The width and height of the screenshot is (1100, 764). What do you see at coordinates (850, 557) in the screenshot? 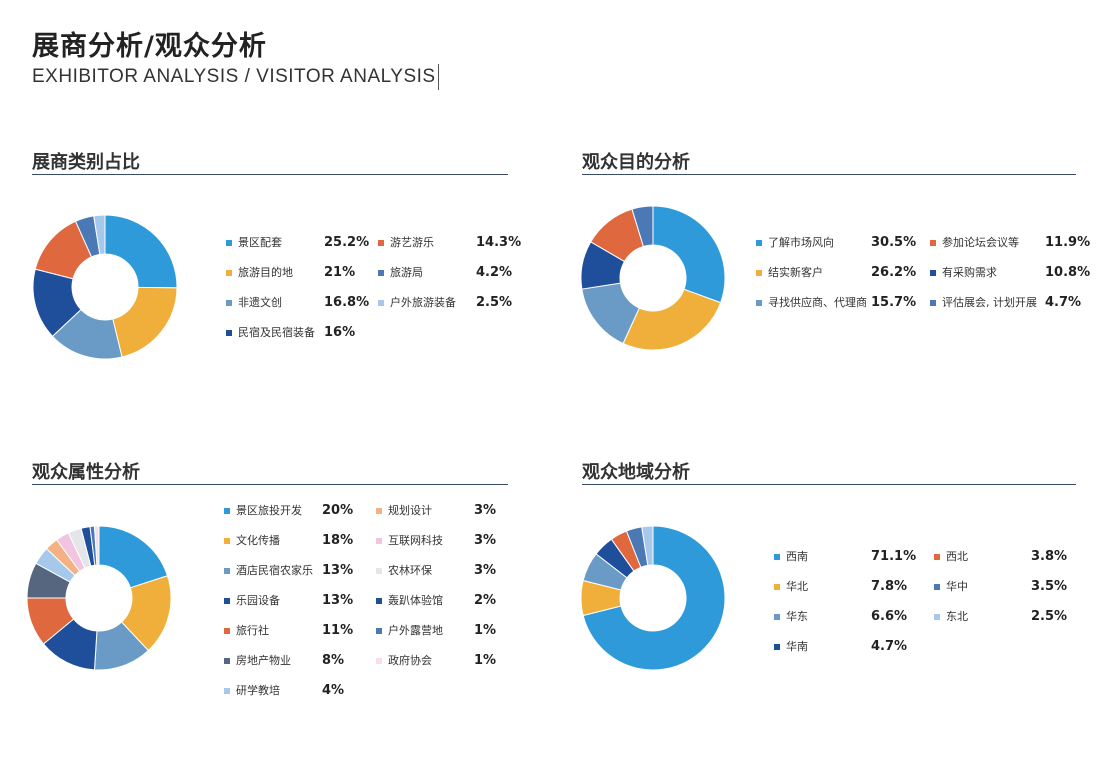
I see `legend-item: 西南 71.1%` at bounding box center [850, 557].